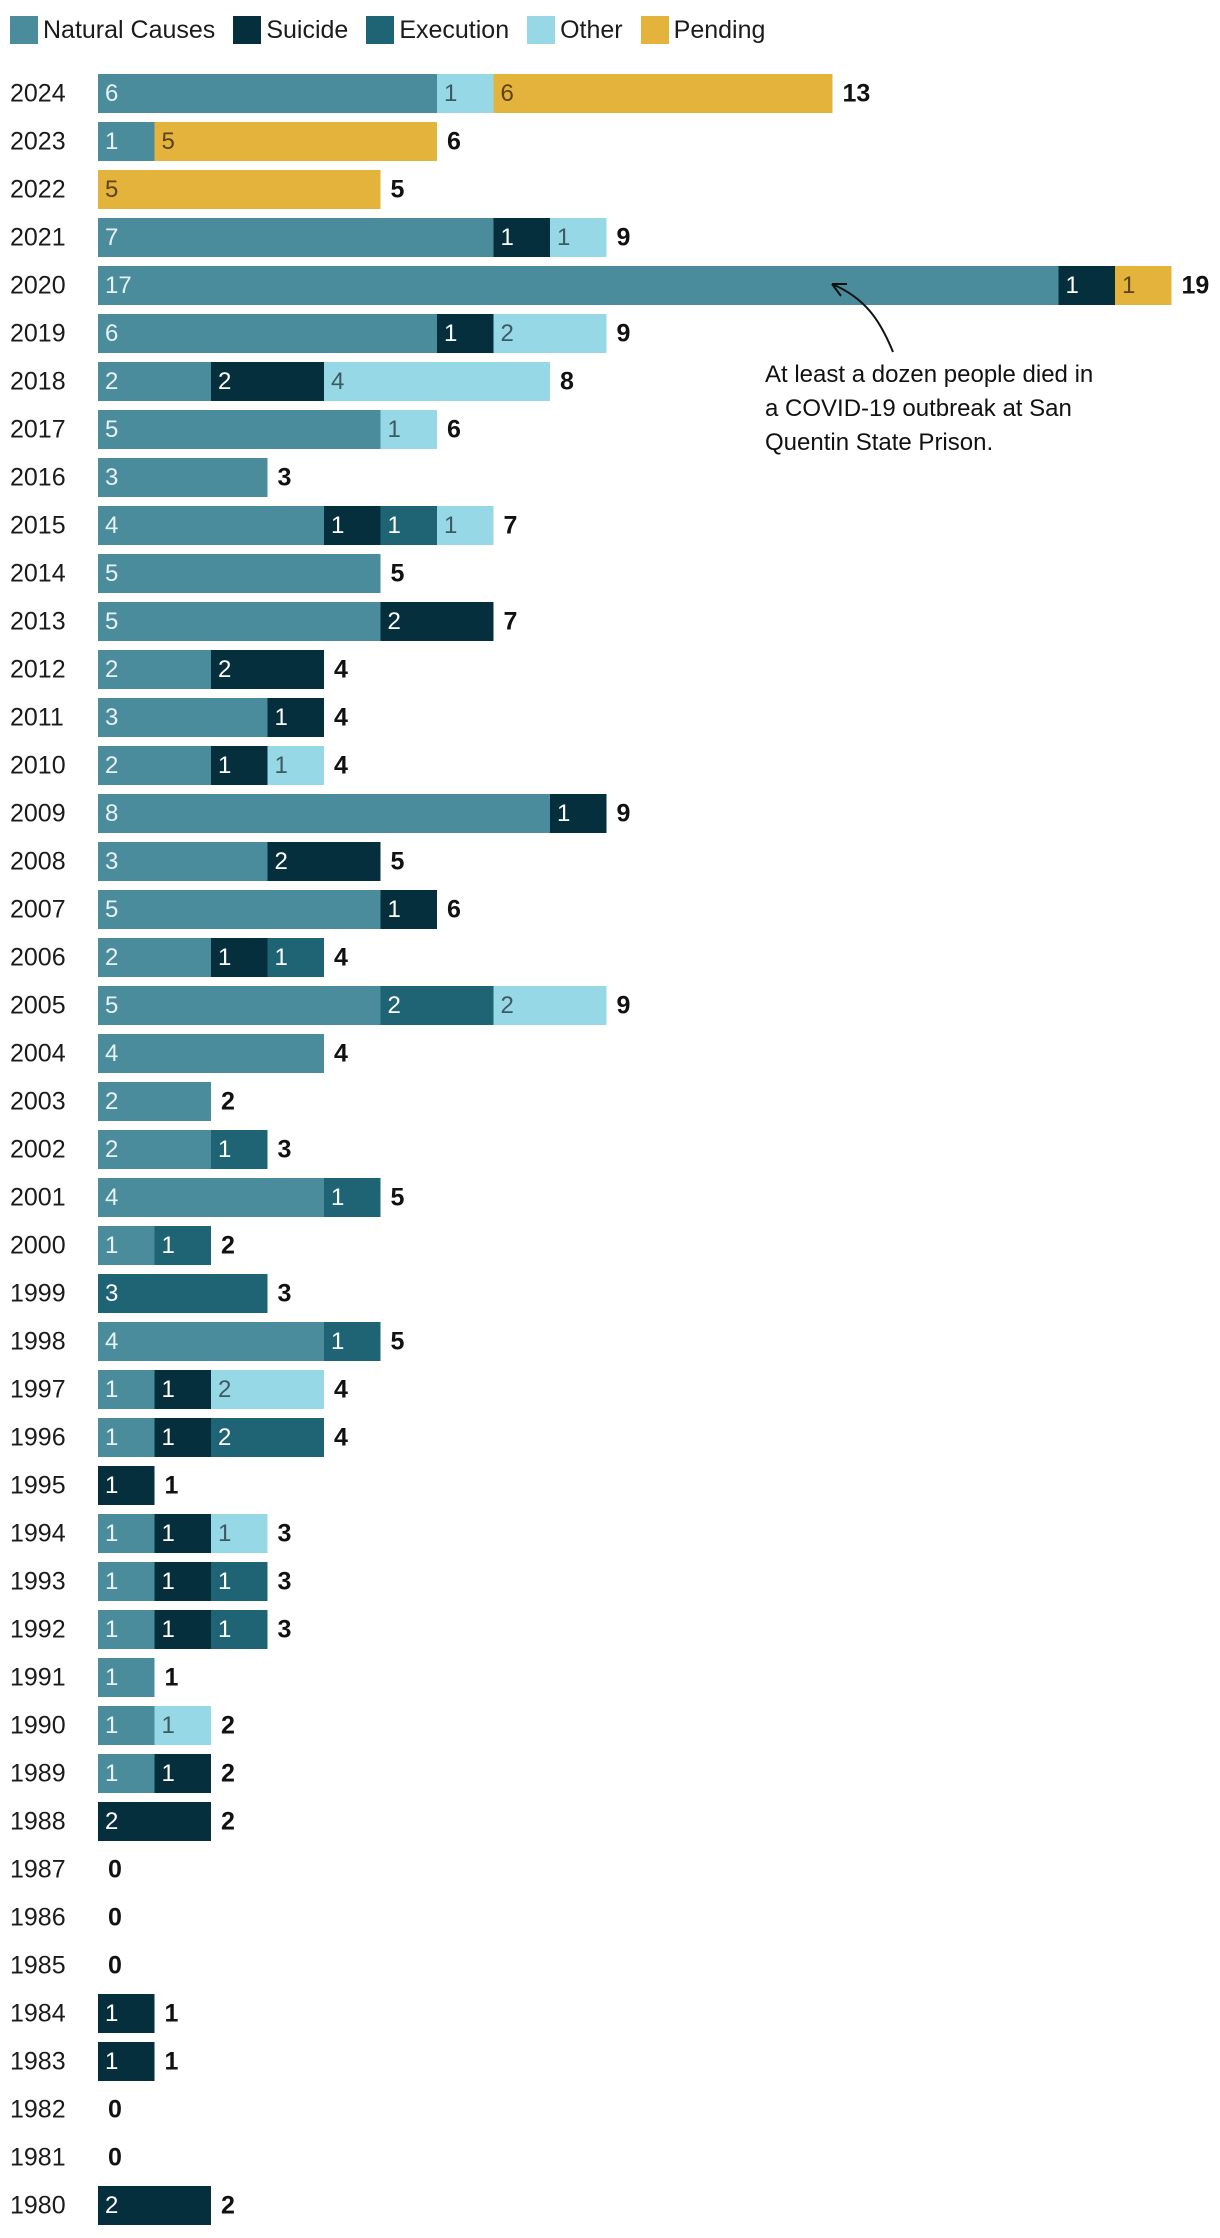 The image size is (1220, 2238). I want to click on total-label: 0, so click(115, 2110).